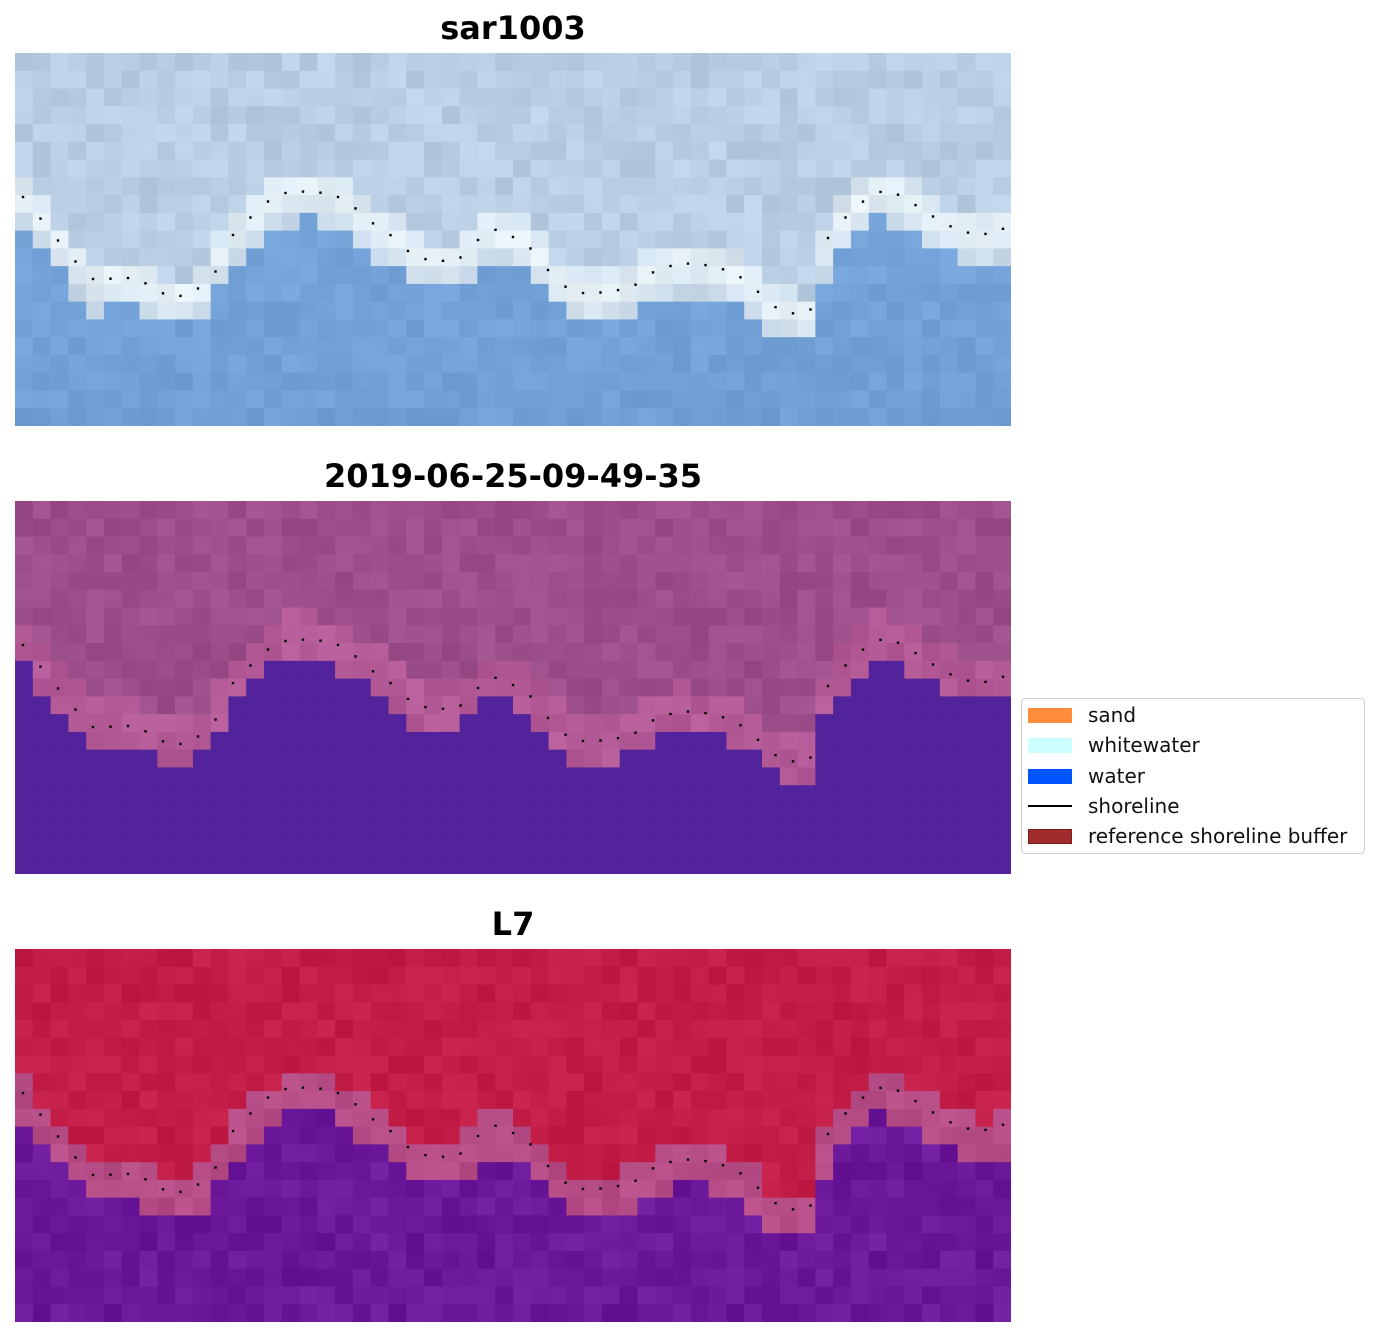 The width and height of the screenshot is (1381, 1337). What do you see at coordinates (1195, 745) in the screenshot?
I see `legend-item-whitewater: whitewater` at bounding box center [1195, 745].